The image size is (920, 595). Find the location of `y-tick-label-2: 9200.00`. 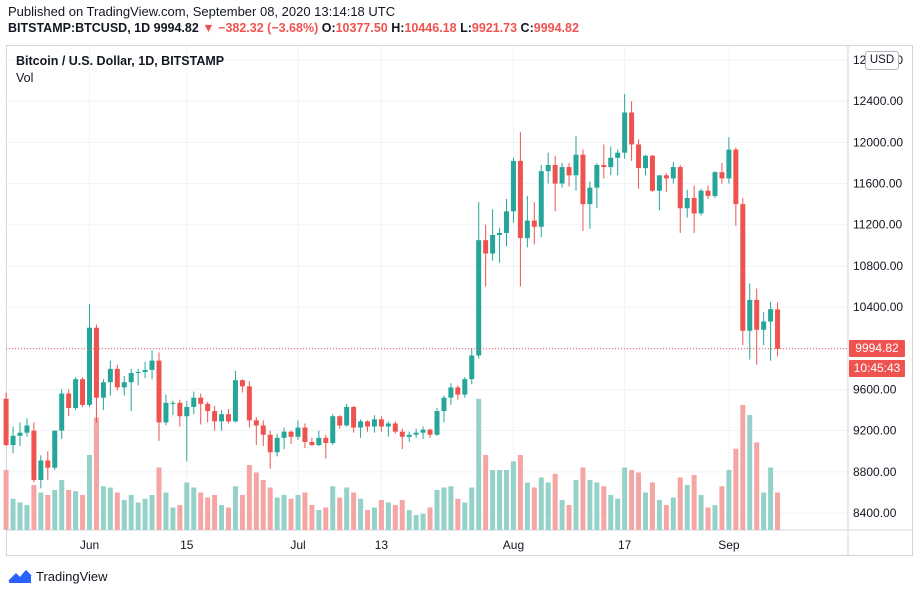

y-tick-label-2: 9200.00 is located at coordinates (875, 431).